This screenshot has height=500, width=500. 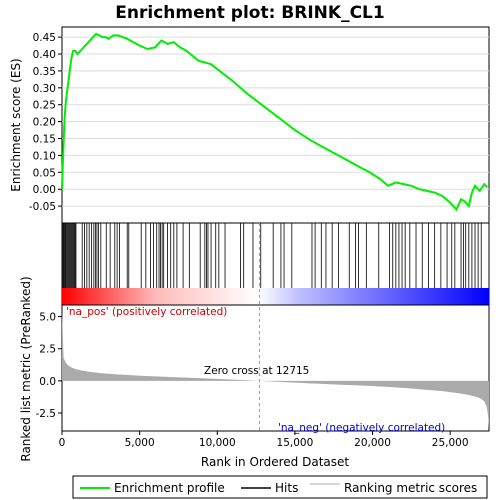 I want to click on enrichment-y-tick-label: 0.15, so click(x=44, y=140).